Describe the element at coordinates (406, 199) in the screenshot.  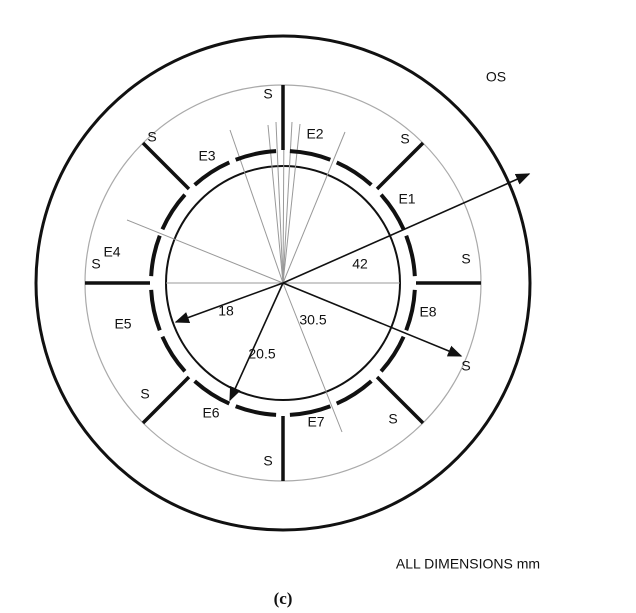
I see `segment-label: E1` at that location.